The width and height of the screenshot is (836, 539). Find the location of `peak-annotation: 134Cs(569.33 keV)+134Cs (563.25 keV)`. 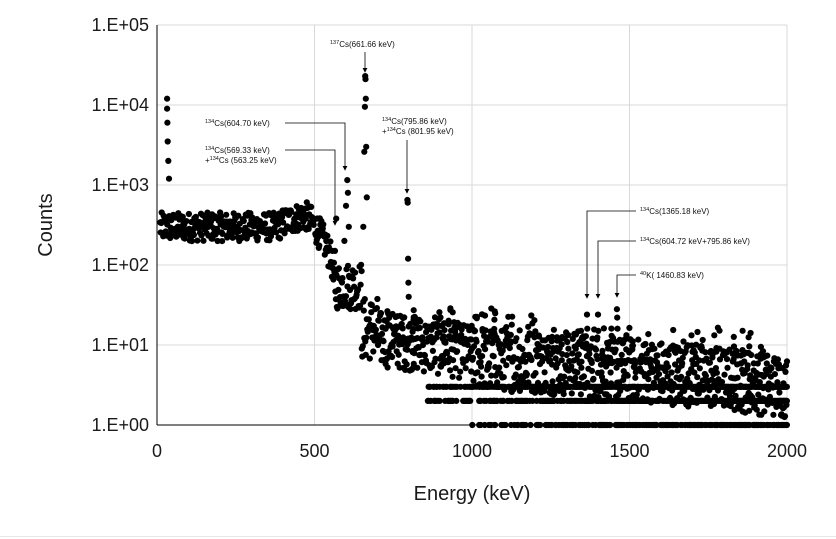

peak-annotation: 134Cs(569.33 keV)+134Cs (563.25 keV) is located at coordinates (271, 186).